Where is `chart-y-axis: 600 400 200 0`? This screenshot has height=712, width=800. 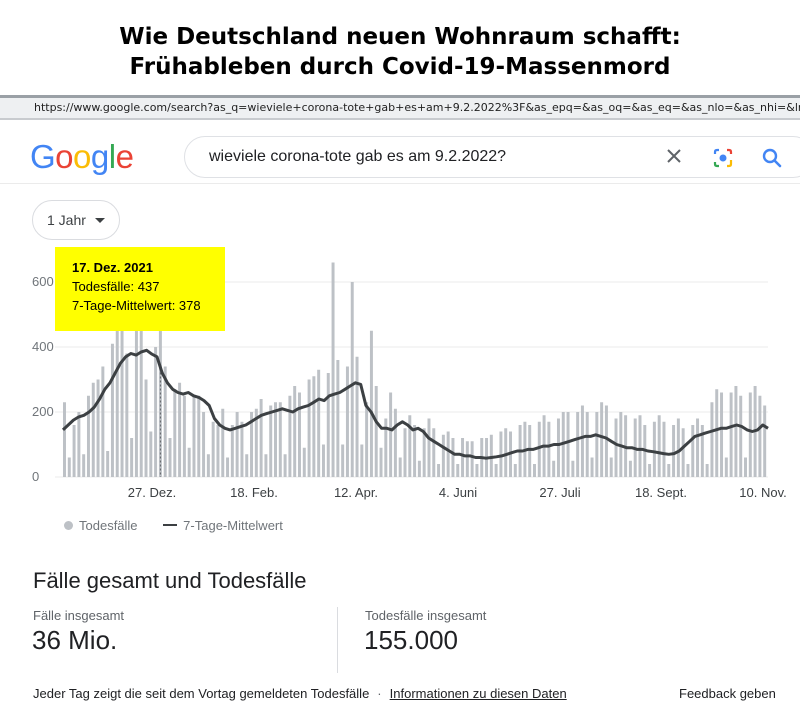
chart-y-axis: 600 400 200 0 is located at coordinates (43, 379).